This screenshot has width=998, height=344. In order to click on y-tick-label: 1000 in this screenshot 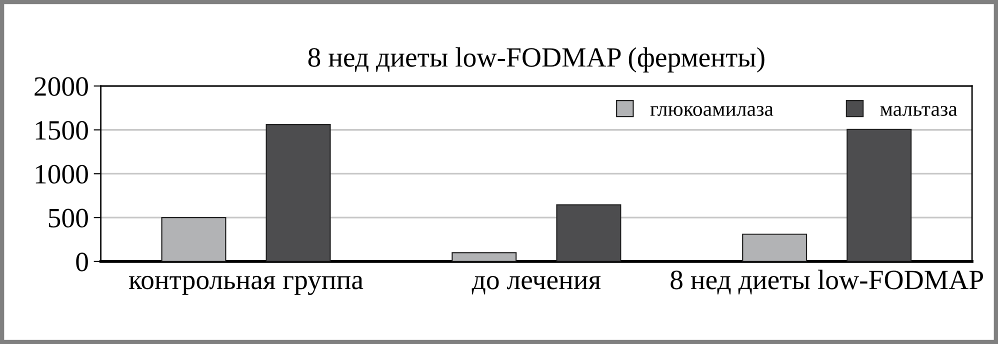, I will do `click(62, 174)`.